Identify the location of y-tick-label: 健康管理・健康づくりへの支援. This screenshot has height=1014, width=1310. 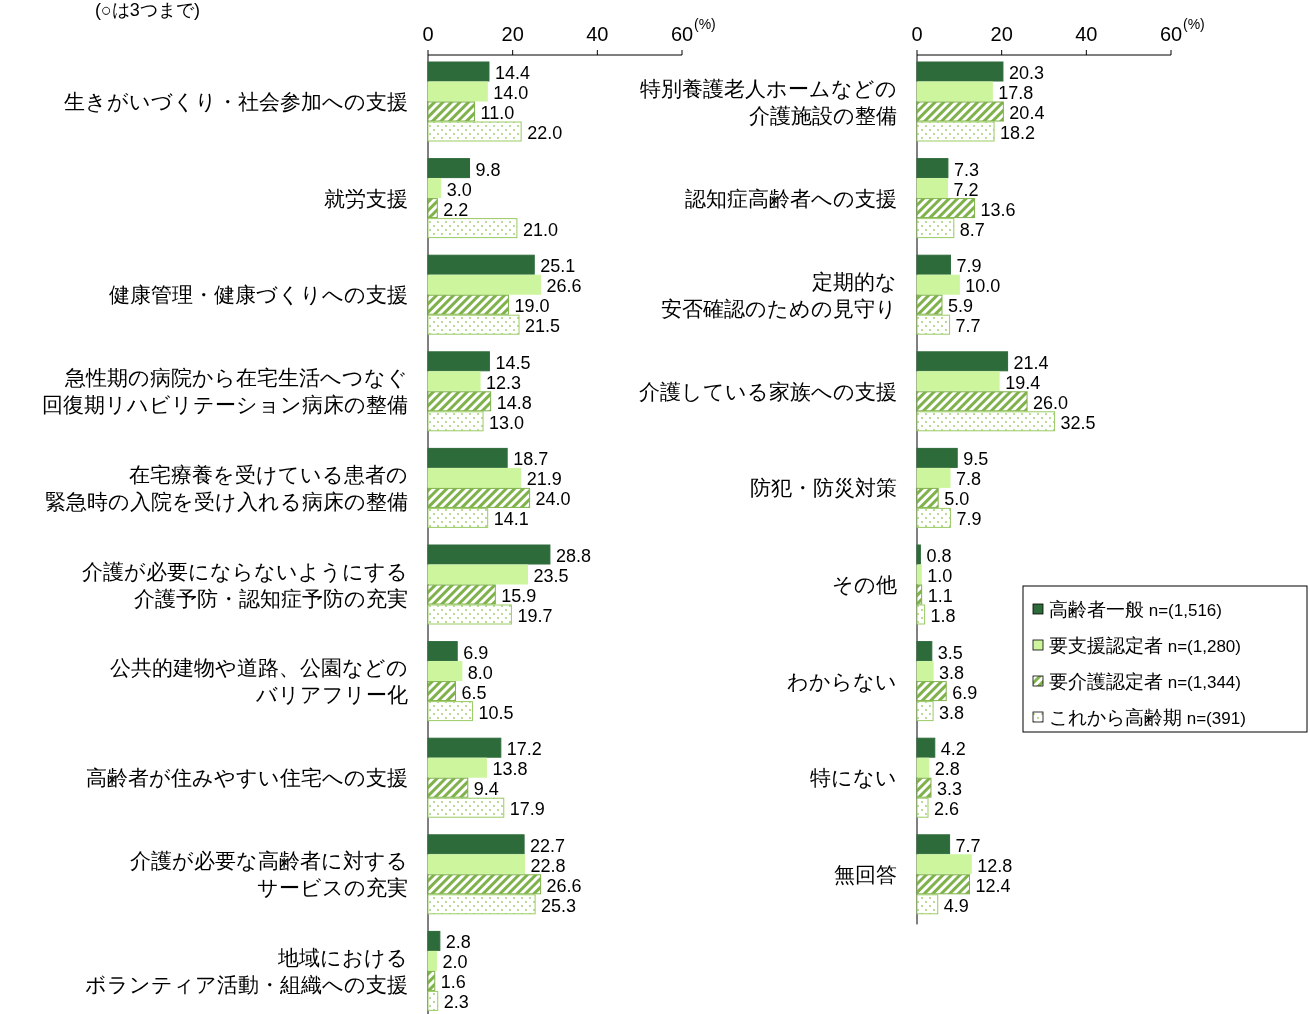
(258, 295).